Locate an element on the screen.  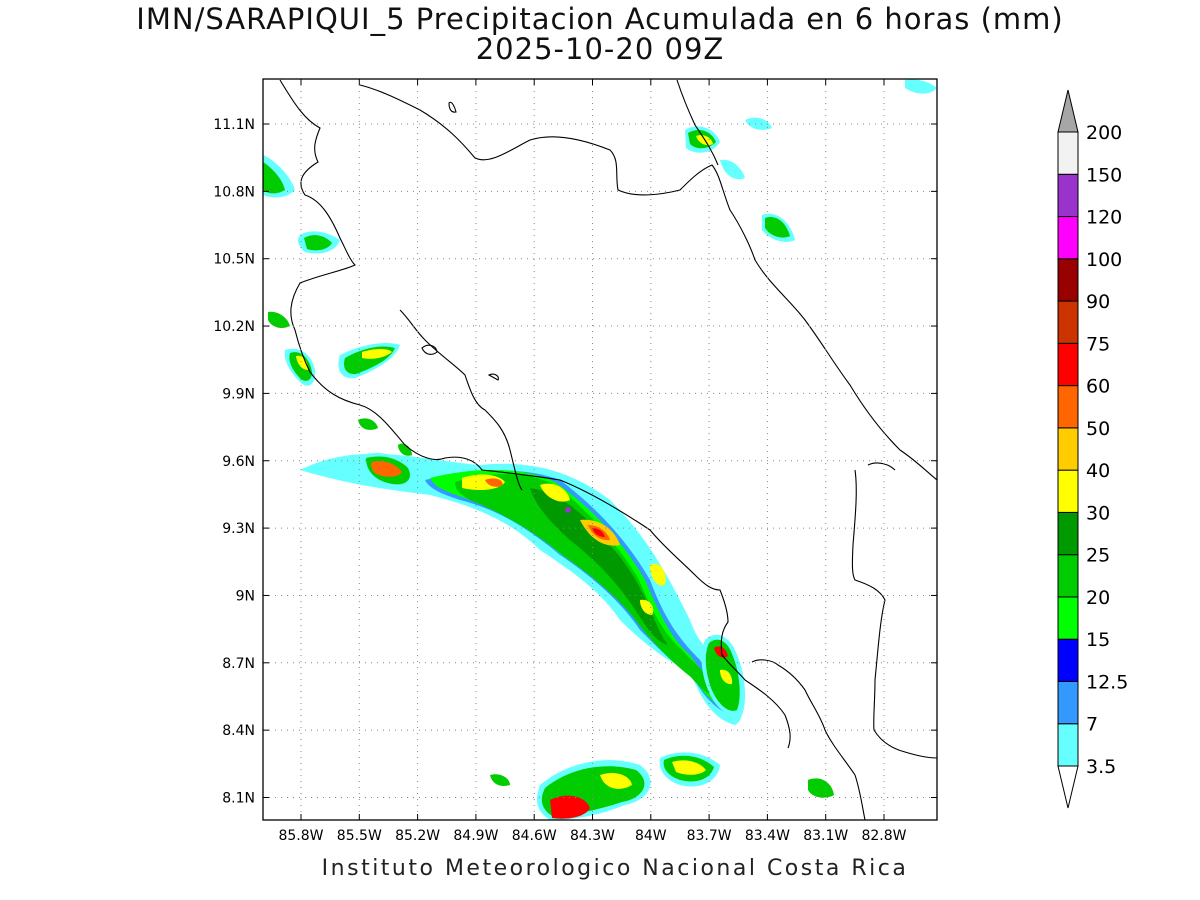
colorbar-label: 7 is located at coordinates (1092, 725).